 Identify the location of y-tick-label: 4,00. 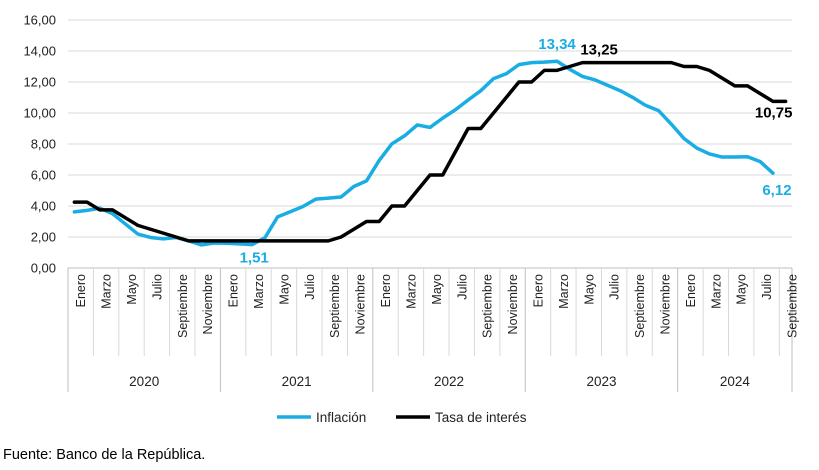
(43, 206).